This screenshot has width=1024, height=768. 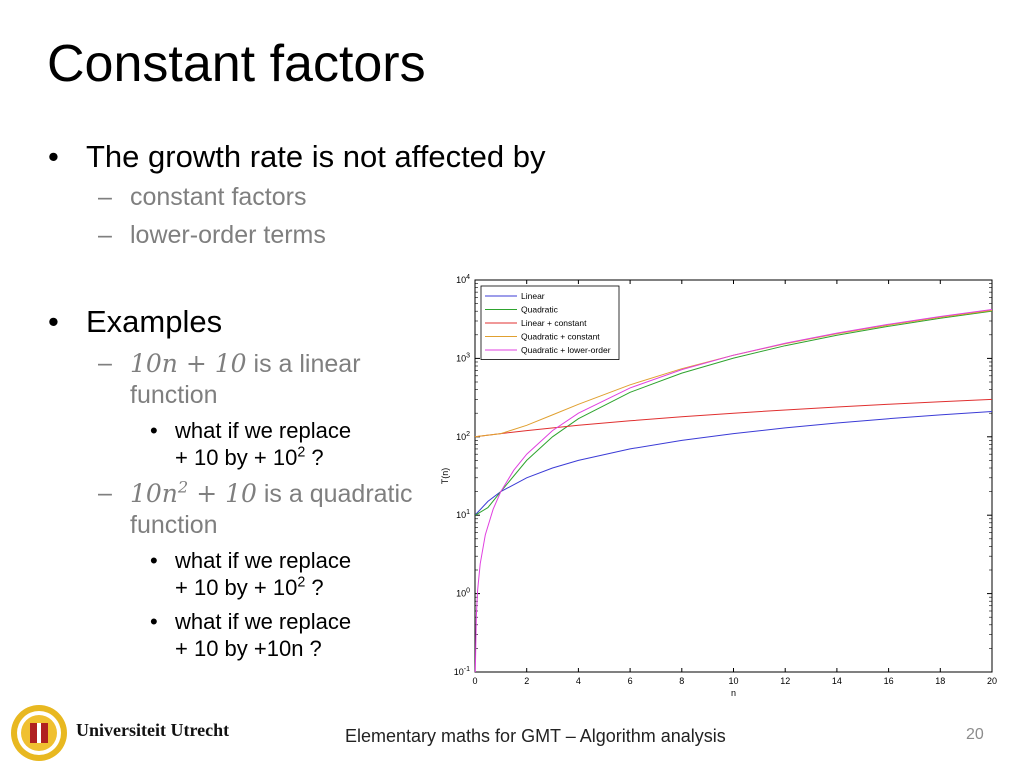 I want to click on question-quadratic-2: • what if we replace + 10 by +10n ?, so click(x=251, y=635).